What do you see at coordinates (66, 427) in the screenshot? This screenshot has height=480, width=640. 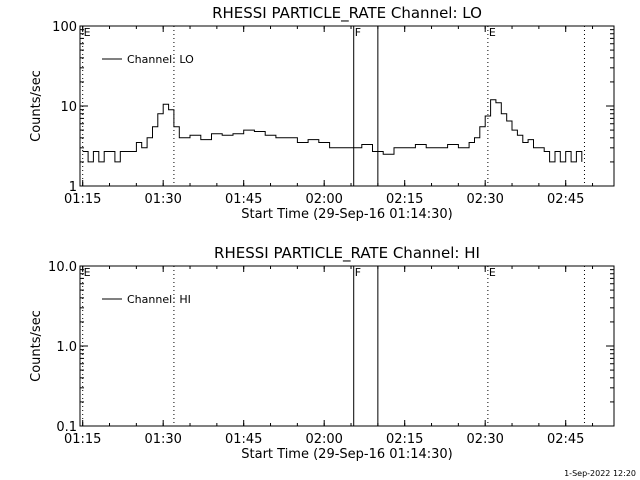 I see `y-tick-label: 0.1` at bounding box center [66, 427].